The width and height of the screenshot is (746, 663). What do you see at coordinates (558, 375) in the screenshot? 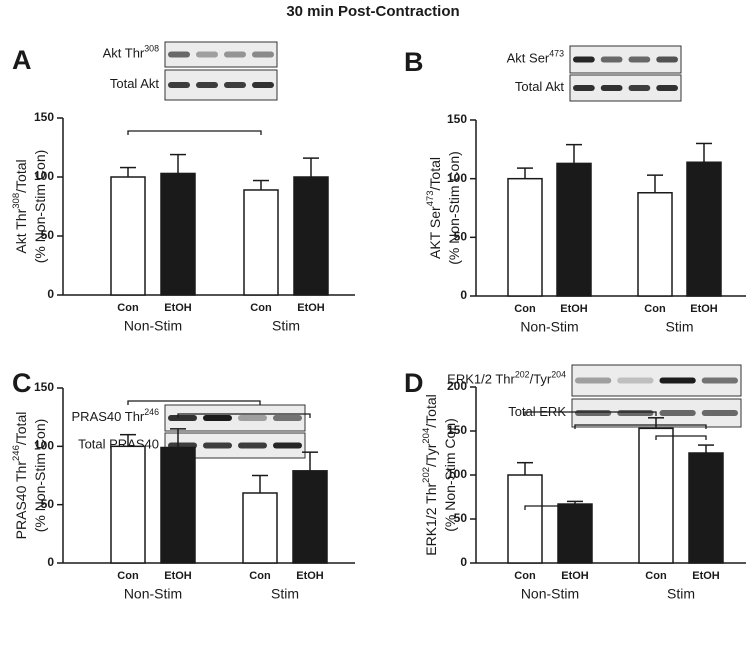
I see `label-part: 204` at bounding box center [558, 375].